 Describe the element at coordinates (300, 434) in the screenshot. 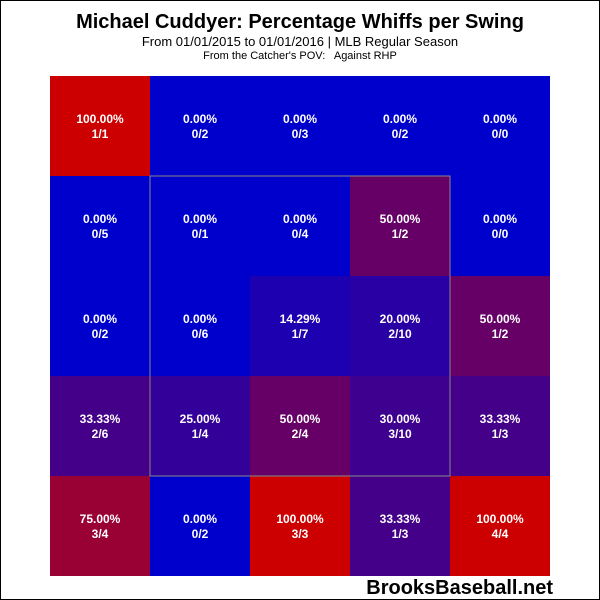

I see `cell-fraction-label: 2/4` at that location.